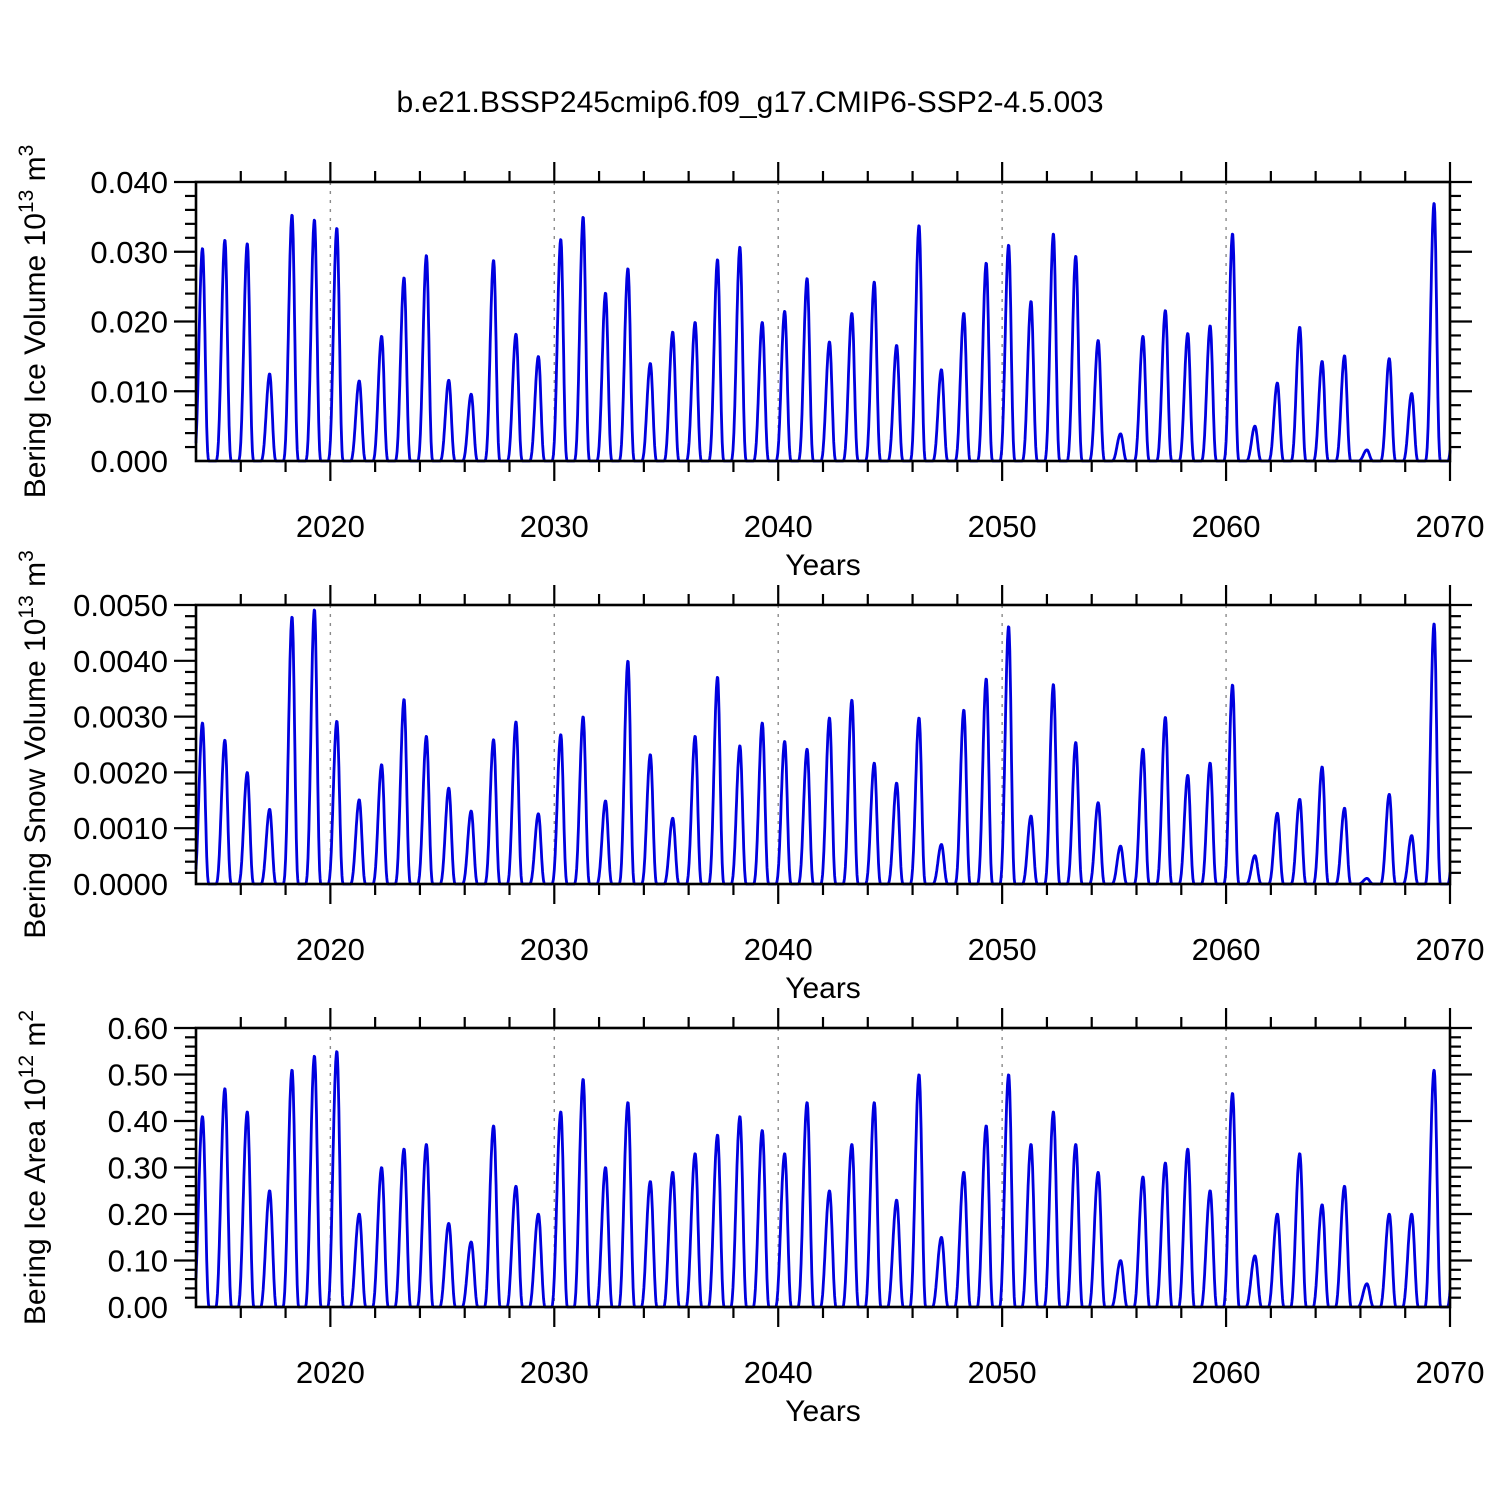 The image size is (1500, 1500). I want to click on y-tick-label: 0.010, so click(129, 391).